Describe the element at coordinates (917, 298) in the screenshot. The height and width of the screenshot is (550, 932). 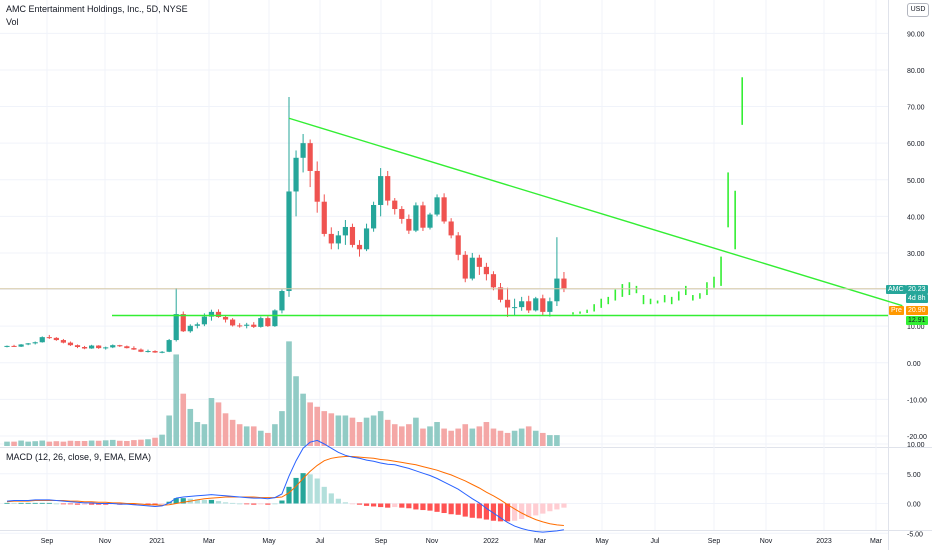
I see `countdown-tag: 4d 8h` at that location.